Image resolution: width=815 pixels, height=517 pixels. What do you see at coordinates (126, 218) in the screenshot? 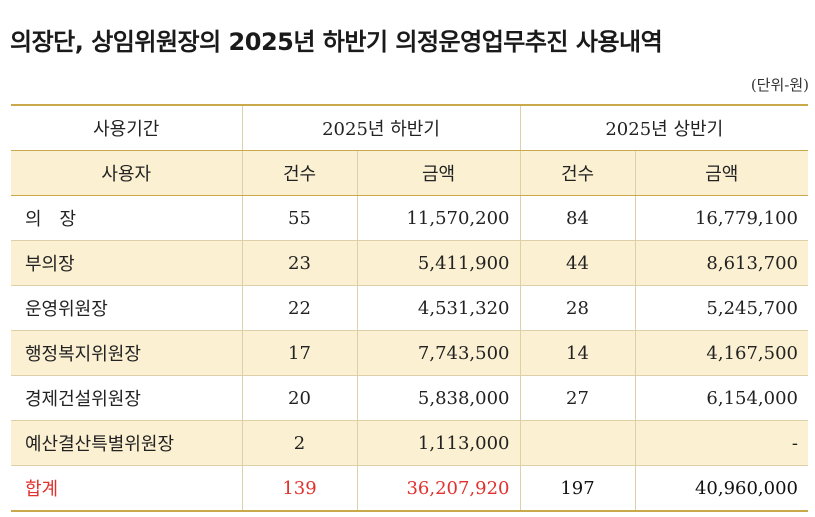
I see `row-user: 의 장` at bounding box center [126, 218].